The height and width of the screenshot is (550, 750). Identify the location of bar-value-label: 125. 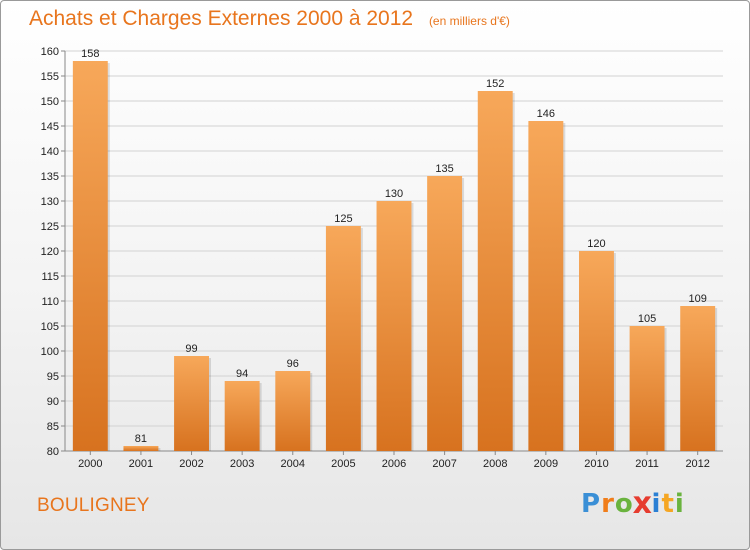
(343, 219).